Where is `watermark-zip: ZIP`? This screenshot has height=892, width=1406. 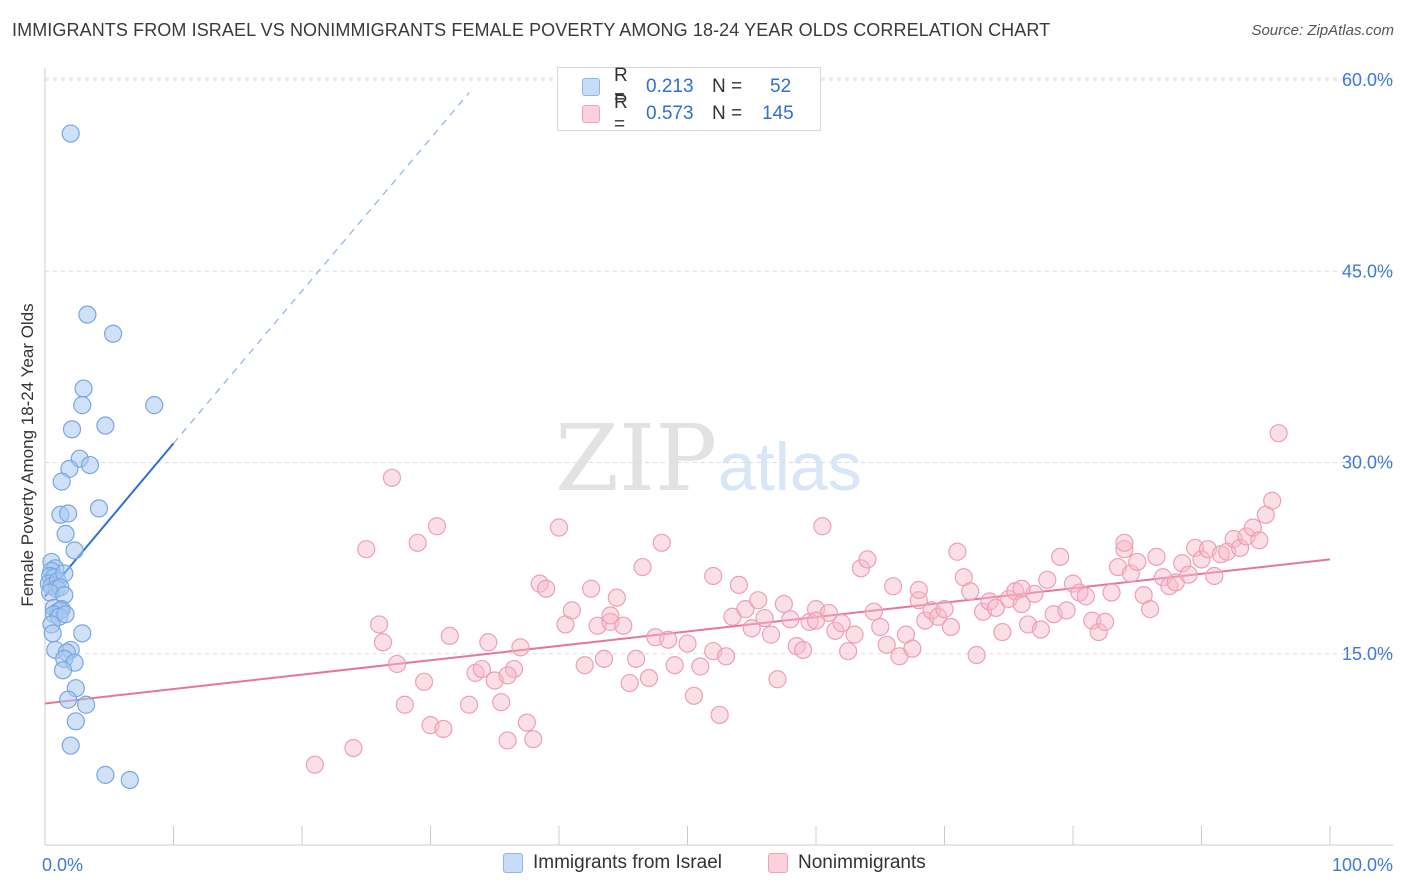
watermark-zip: ZIP is located at coordinates (636, 458).